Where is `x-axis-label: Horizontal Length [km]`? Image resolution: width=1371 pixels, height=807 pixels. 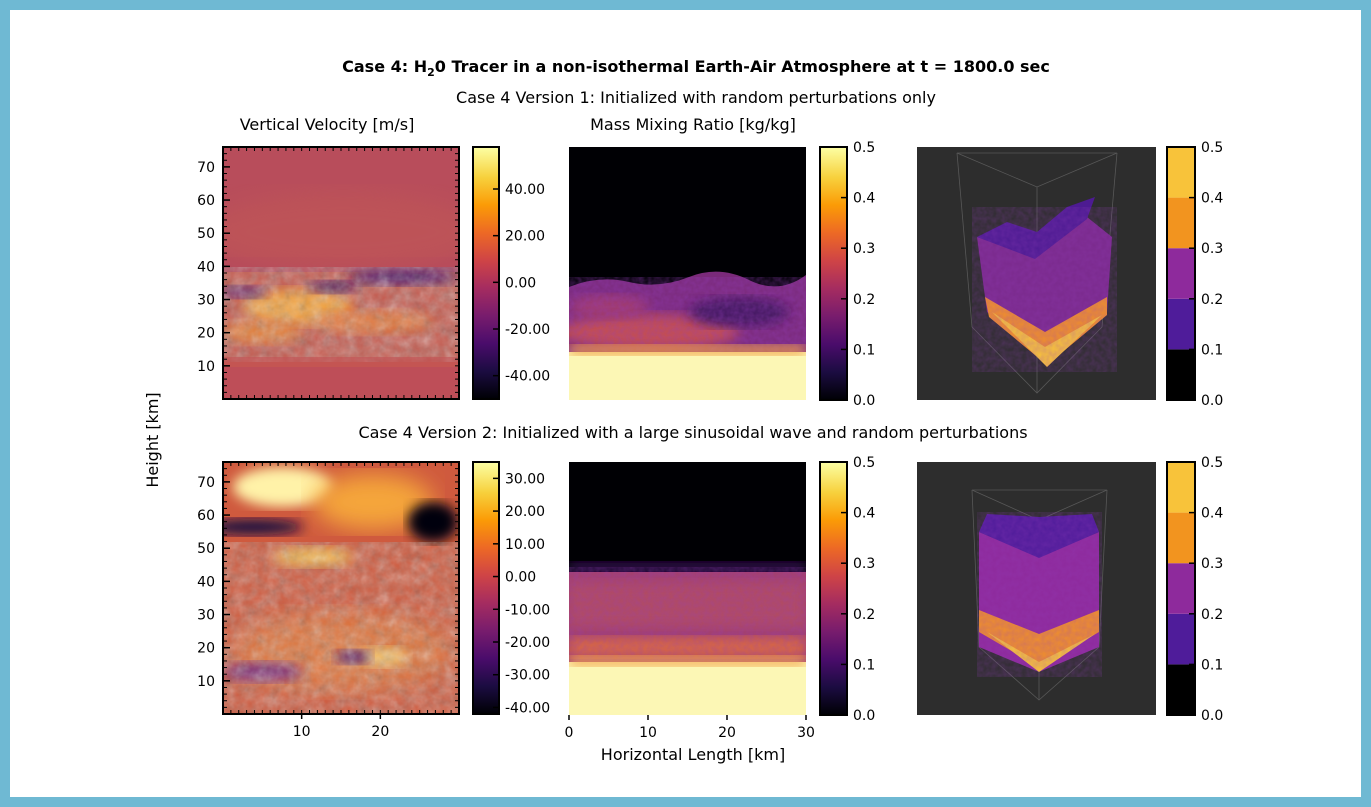
x-axis-label: Horizontal Length [km] is located at coordinates (693, 754).